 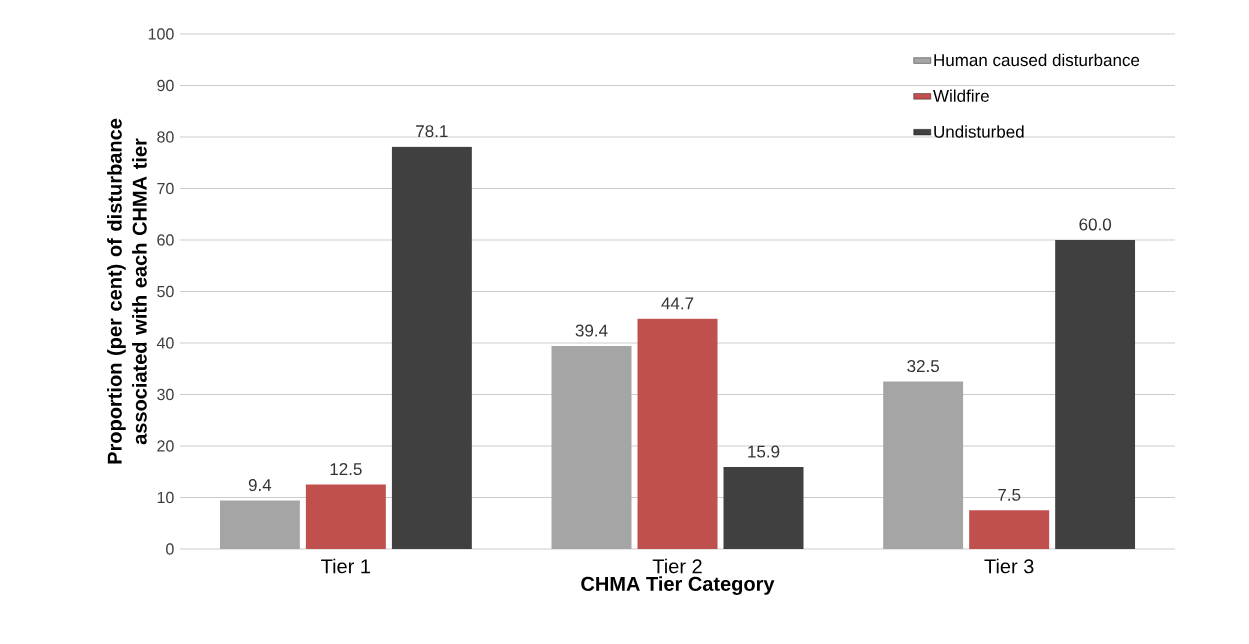 What do you see at coordinates (346, 469) in the screenshot?
I see `data-label: 12.5` at bounding box center [346, 469].